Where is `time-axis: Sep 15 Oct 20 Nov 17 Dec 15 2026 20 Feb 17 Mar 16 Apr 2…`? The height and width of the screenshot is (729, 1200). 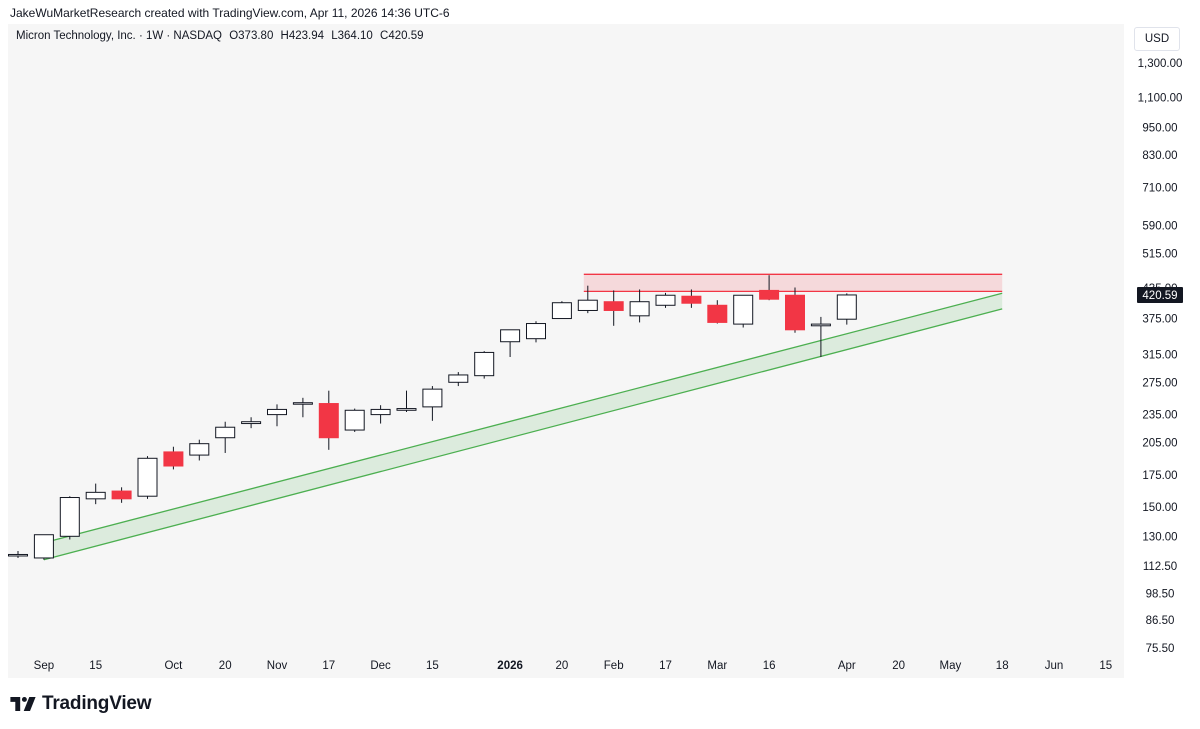
time-axis: Sep 15 Oct 20 Nov 17 Dec 15 2026 20 Feb 17 Mar 16 Apr 2… is located at coordinates (566, 666).